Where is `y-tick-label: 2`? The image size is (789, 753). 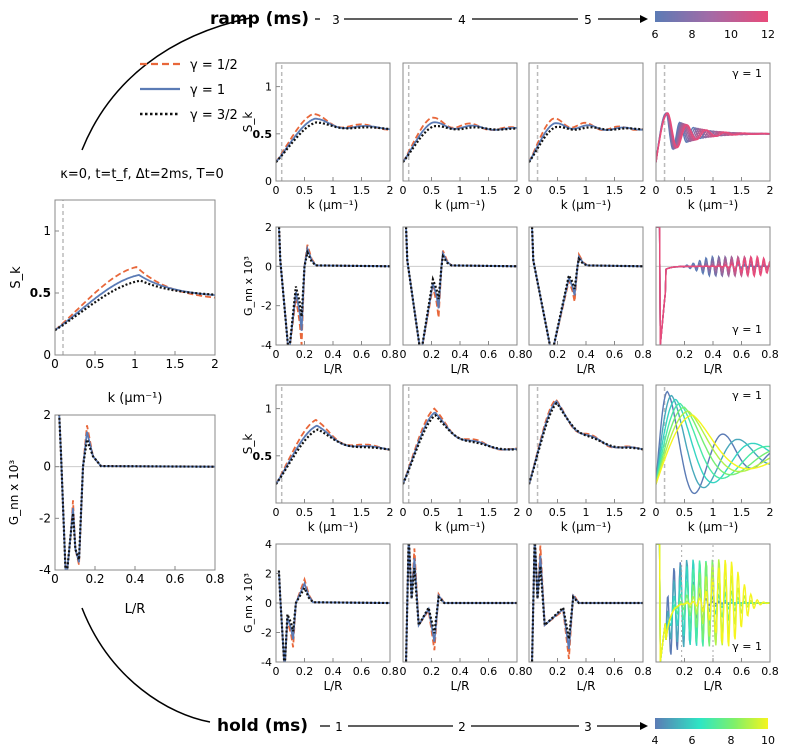 y-tick-label: 2 is located at coordinates (268, 574).